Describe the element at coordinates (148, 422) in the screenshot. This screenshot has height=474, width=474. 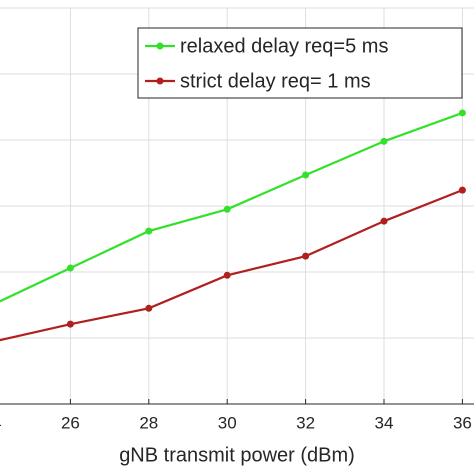
I see `x-tick-label: 28` at that location.